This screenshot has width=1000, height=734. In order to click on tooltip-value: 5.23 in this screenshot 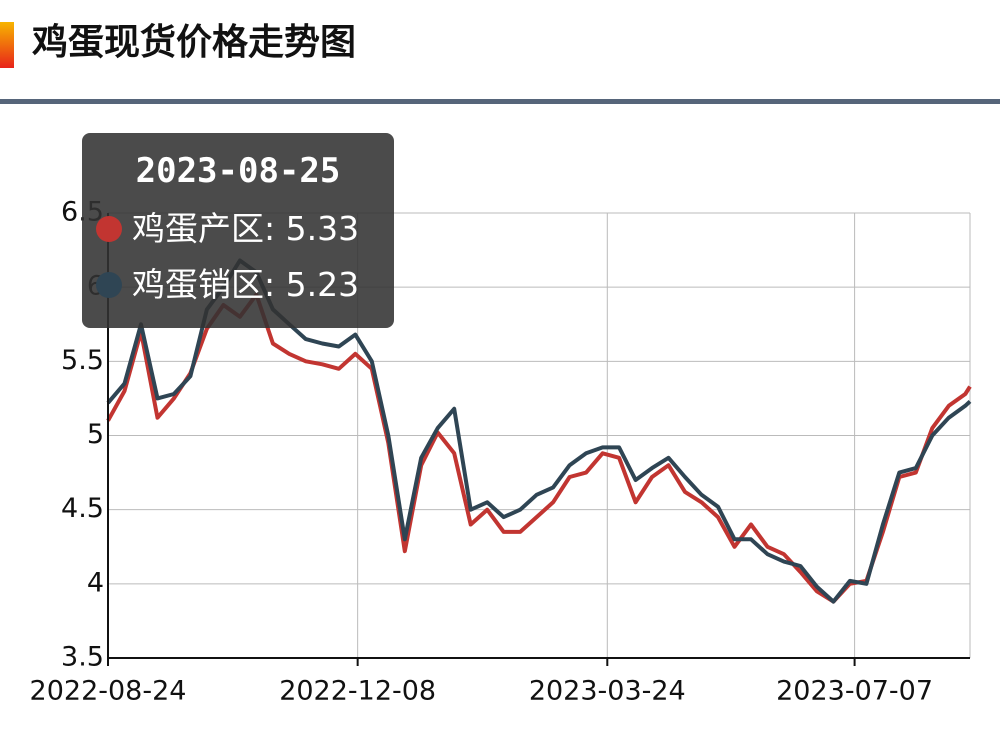, I will do `click(322, 284)`.